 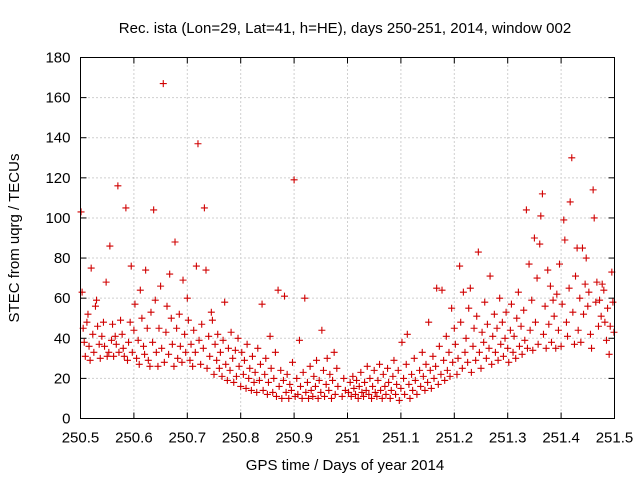 I want to click on y-axis-label: STEC from uqrg / TECUs, so click(x=14, y=238).